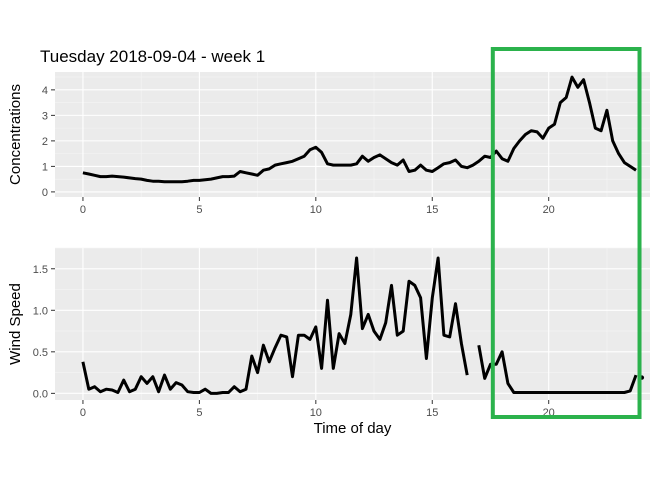 The image size is (672, 480). Describe the element at coordinates (45, 91) in the screenshot. I see `y-tick-label: 4` at that location.